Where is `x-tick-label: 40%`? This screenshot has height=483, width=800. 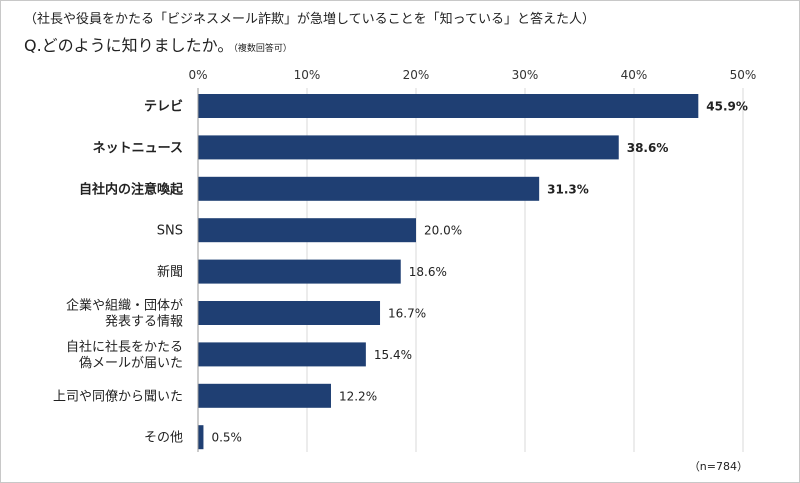
x-tick-label: 40% is located at coordinates (634, 75).